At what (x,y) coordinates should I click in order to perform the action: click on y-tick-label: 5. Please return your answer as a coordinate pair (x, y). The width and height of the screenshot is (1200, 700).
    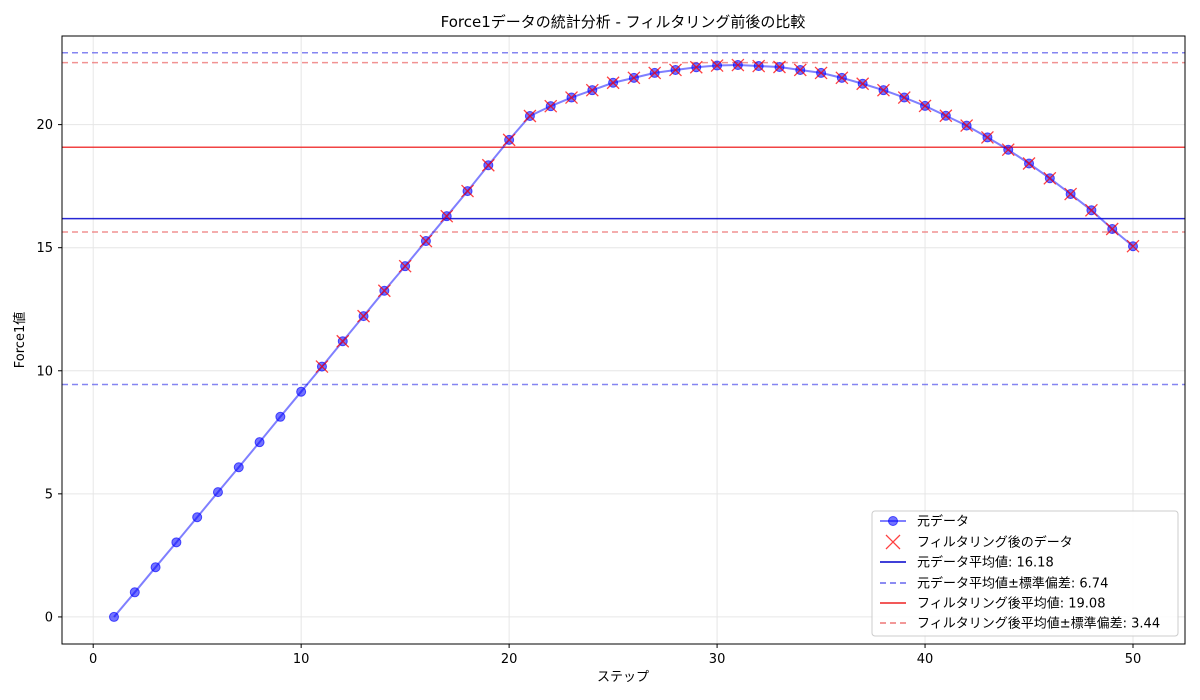
    Looking at the image, I should click on (49, 494).